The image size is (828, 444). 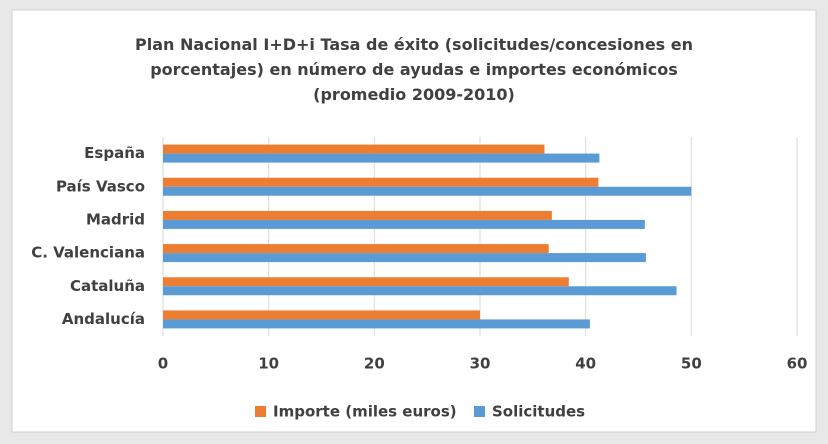 What do you see at coordinates (115, 219) in the screenshot?
I see `y-tick-label: Madrid` at bounding box center [115, 219].